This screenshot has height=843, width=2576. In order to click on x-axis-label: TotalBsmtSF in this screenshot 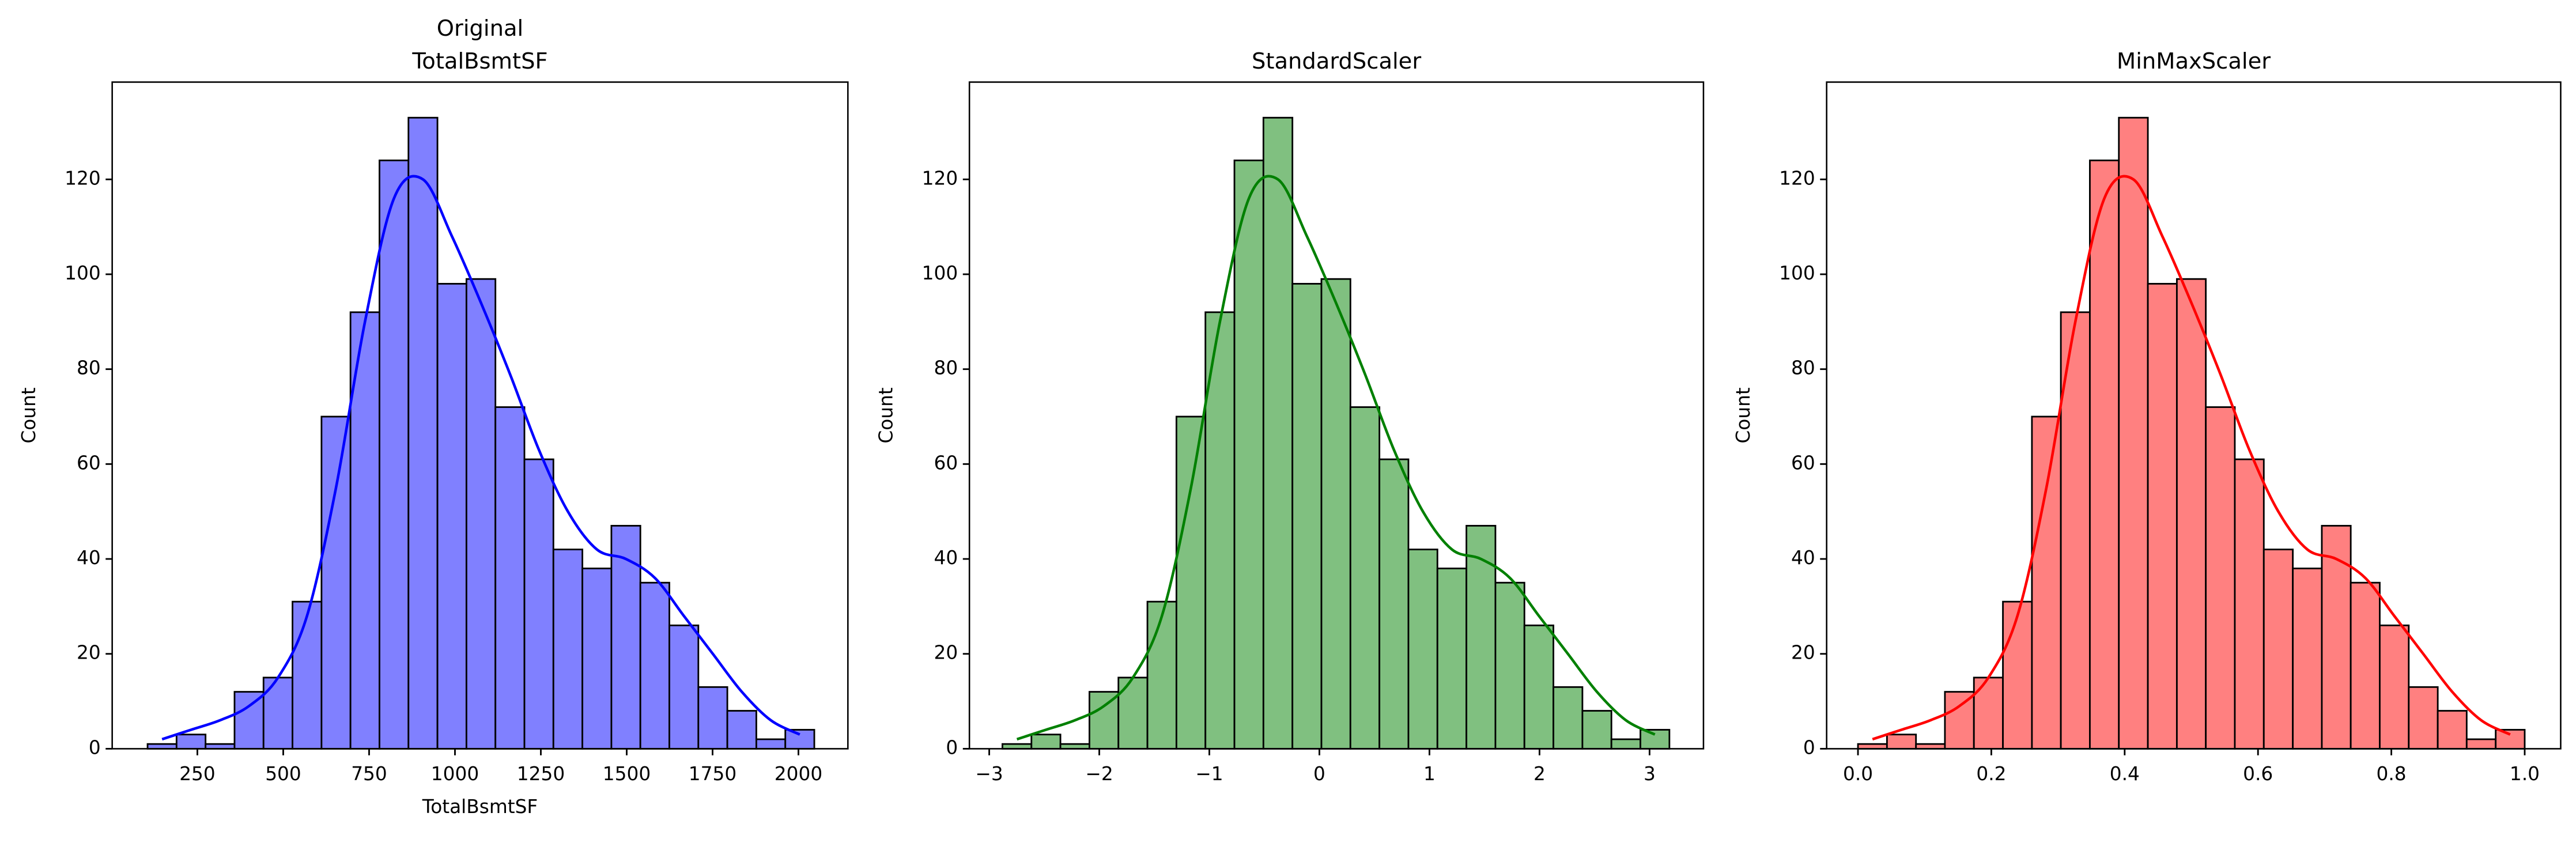, I will do `click(480, 807)`.